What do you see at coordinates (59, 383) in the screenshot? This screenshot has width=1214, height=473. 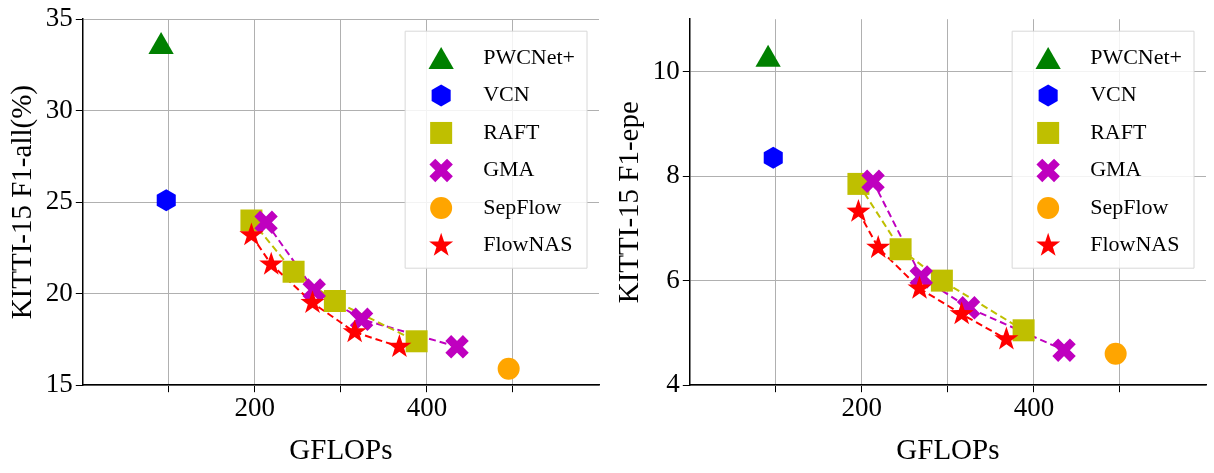 I see `y-tick-label: 15` at bounding box center [59, 383].